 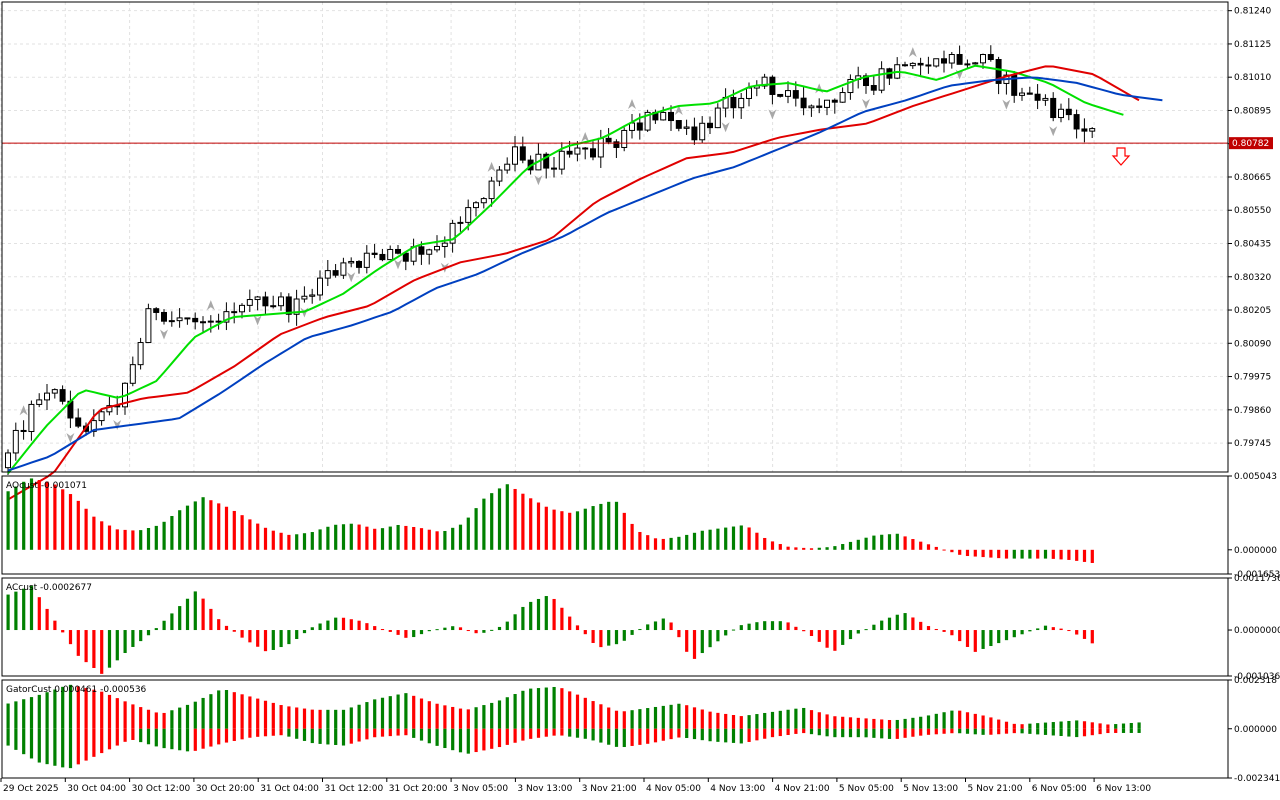 What do you see at coordinates (161, 789) in the screenshot?
I see `time-tick-label: 30 Oct 12:00` at bounding box center [161, 789].